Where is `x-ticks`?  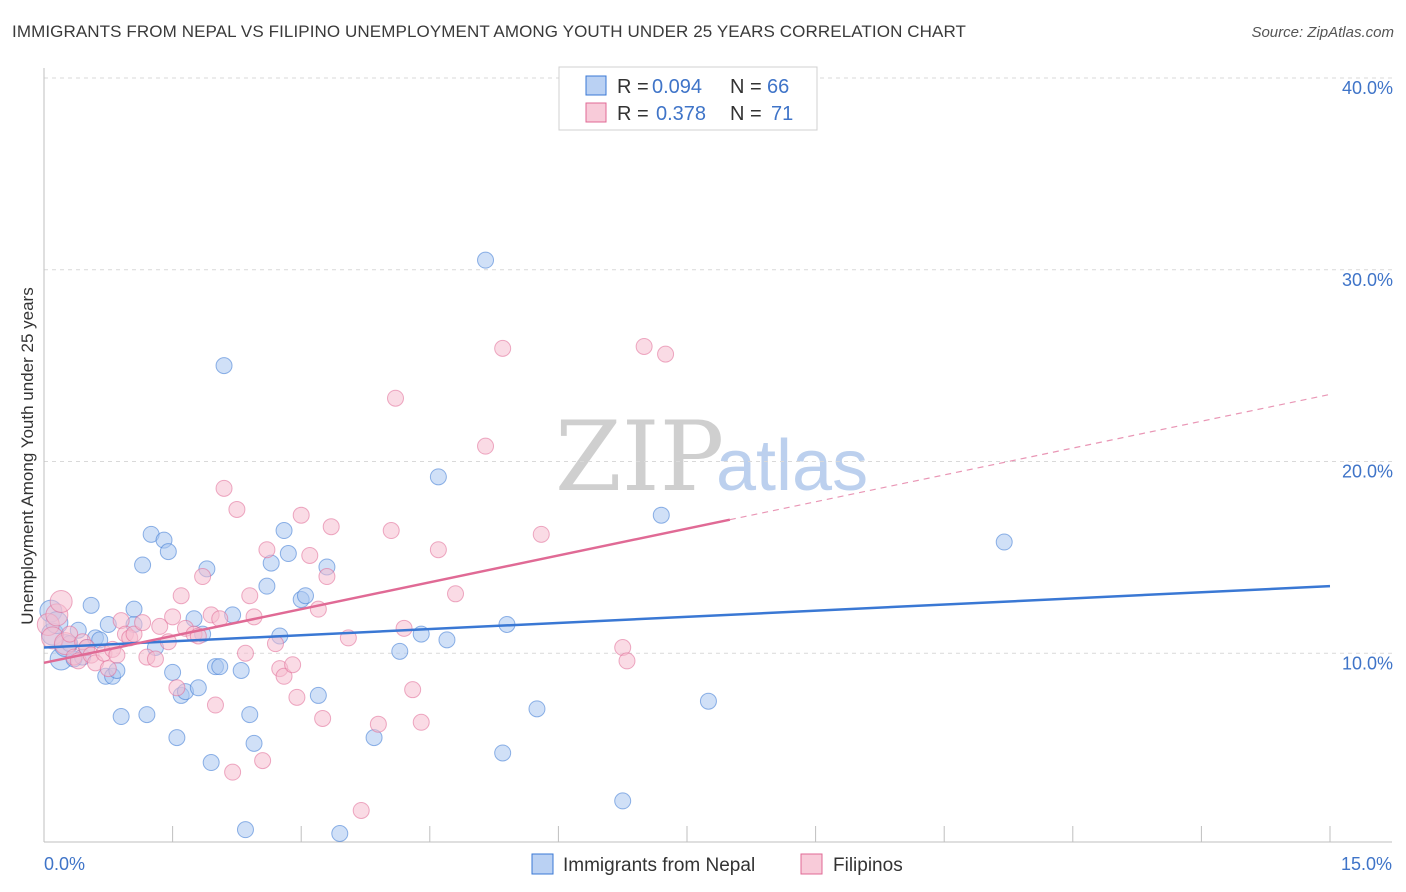 x-ticks is located at coordinates (687, 834).